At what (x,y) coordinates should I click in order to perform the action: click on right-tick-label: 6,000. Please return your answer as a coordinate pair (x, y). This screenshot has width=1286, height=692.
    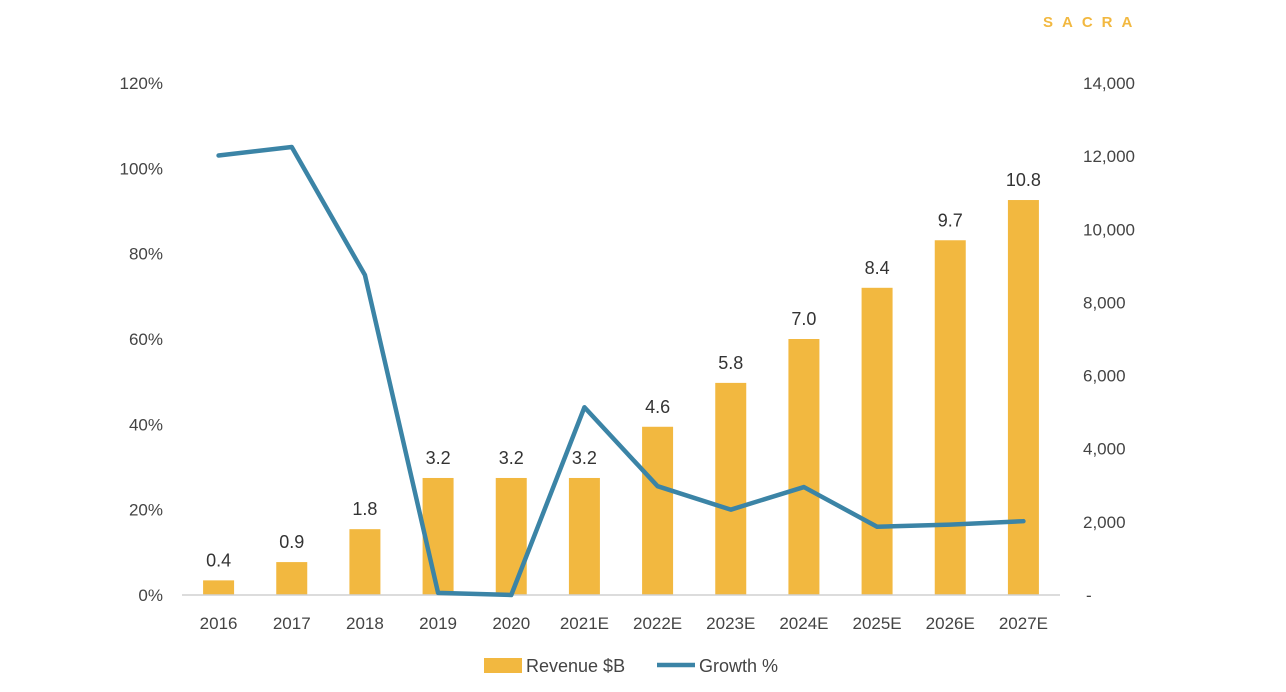
    Looking at the image, I should click on (1104, 376).